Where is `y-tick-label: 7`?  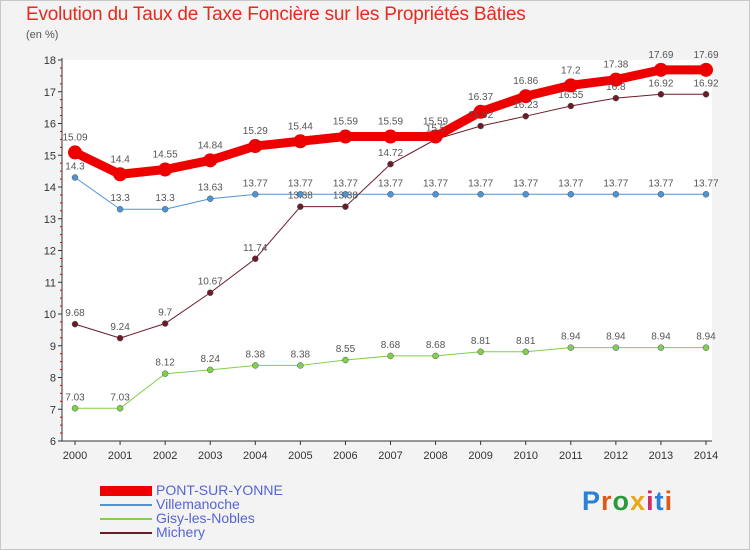 y-tick-label: 7 is located at coordinates (53, 410).